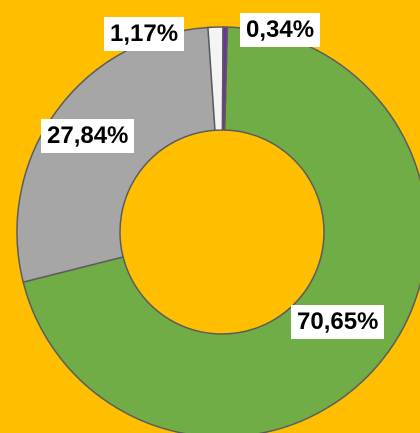 This screenshot has height=433, width=420. What do you see at coordinates (280, 30) in the screenshot?
I see `data-label-slice-4: 0,34%` at bounding box center [280, 30].